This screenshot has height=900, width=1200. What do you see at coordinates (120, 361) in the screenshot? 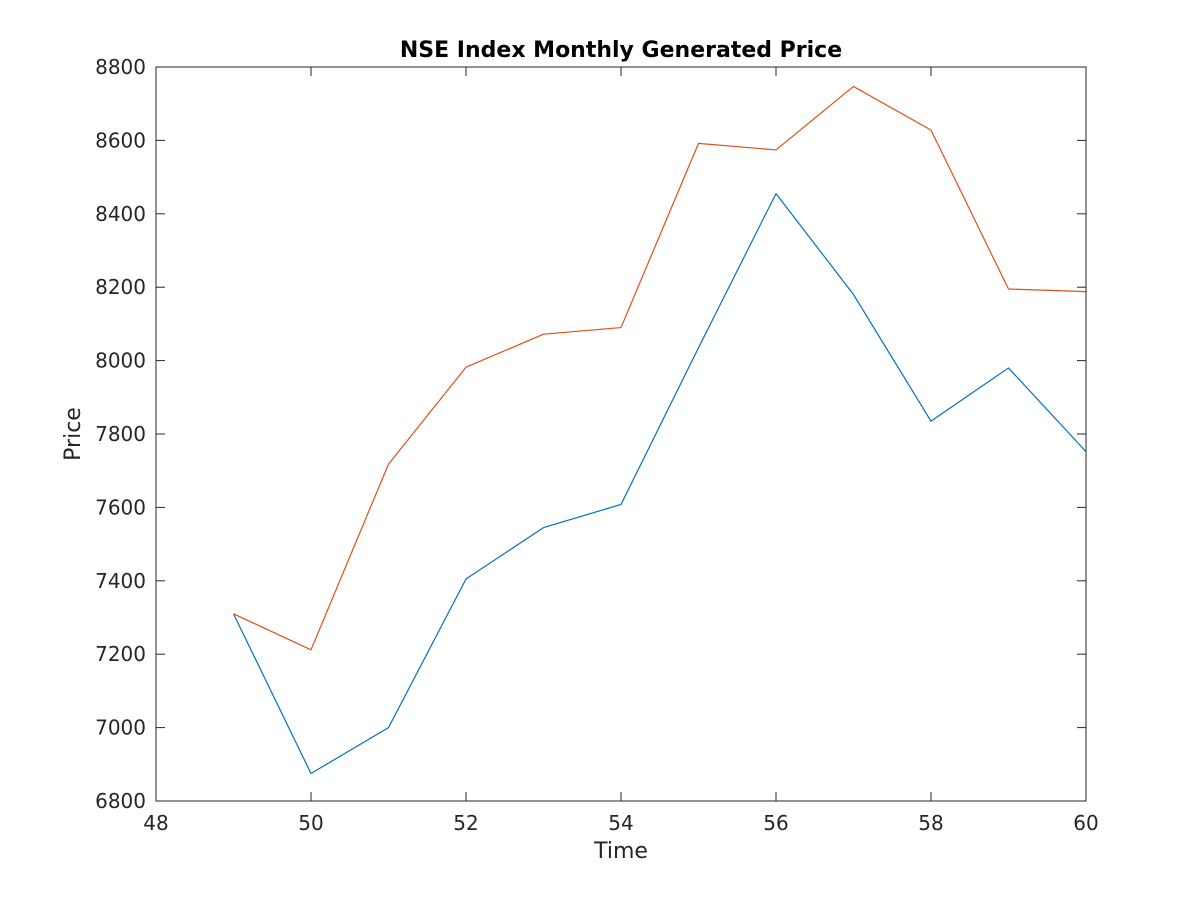
I see `y-tick-label: 8000` at bounding box center [120, 361].